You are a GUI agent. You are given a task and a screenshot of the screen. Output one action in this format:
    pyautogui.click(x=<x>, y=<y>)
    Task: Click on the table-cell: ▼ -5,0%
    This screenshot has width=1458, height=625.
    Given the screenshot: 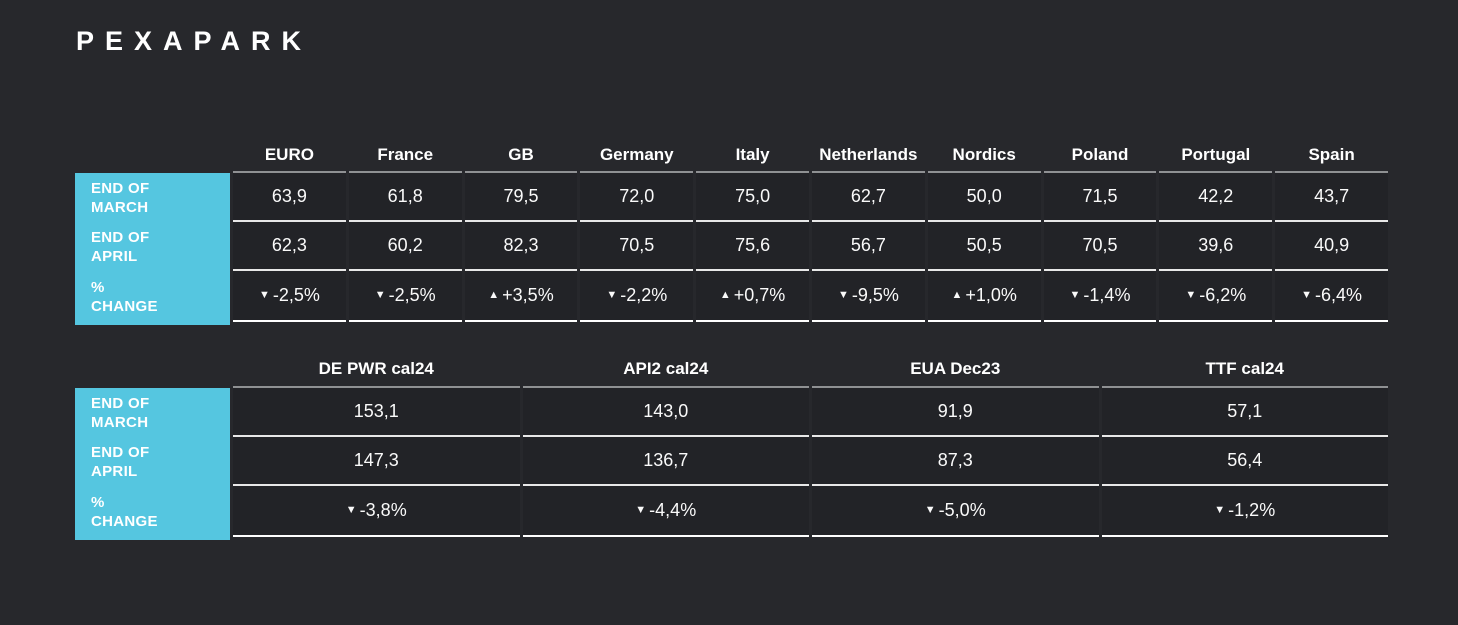 What is the action you would take?
    pyautogui.click(x=955, y=511)
    